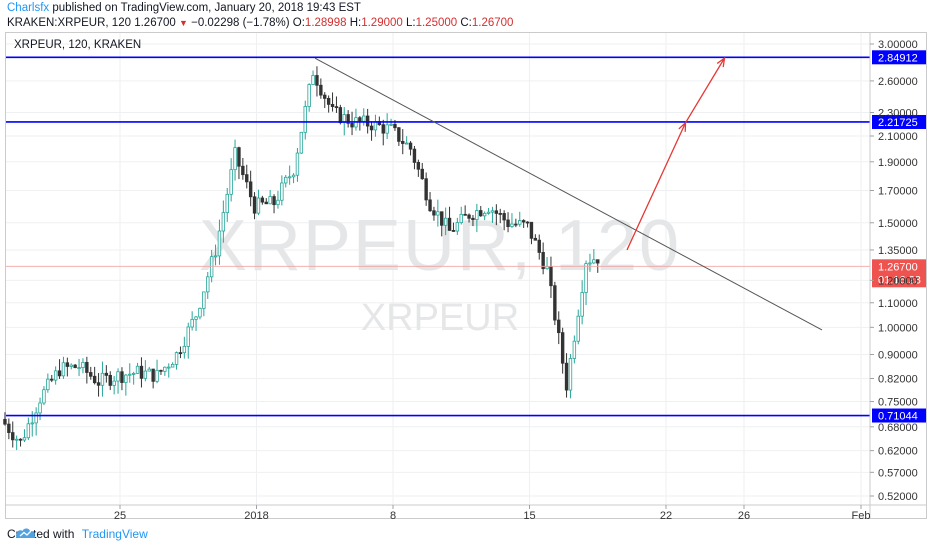 The image size is (932, 550). I want to click on down-arrow-icon: ▼, so click(183, 23).